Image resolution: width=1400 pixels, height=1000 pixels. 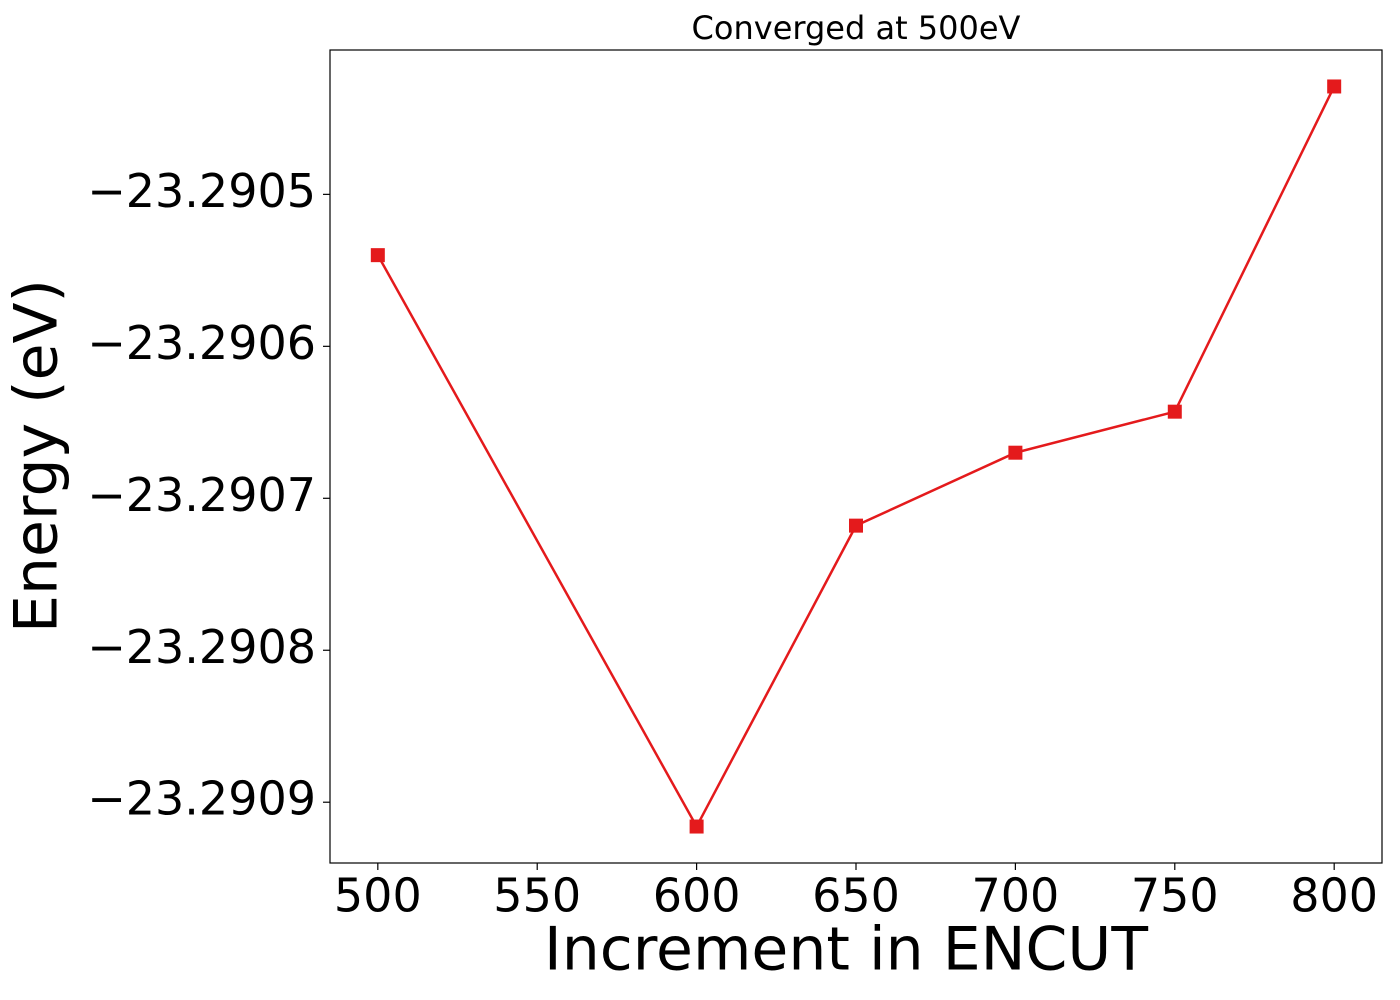 I want to click on x-tick-label: 500, so click(x=378, y=896).